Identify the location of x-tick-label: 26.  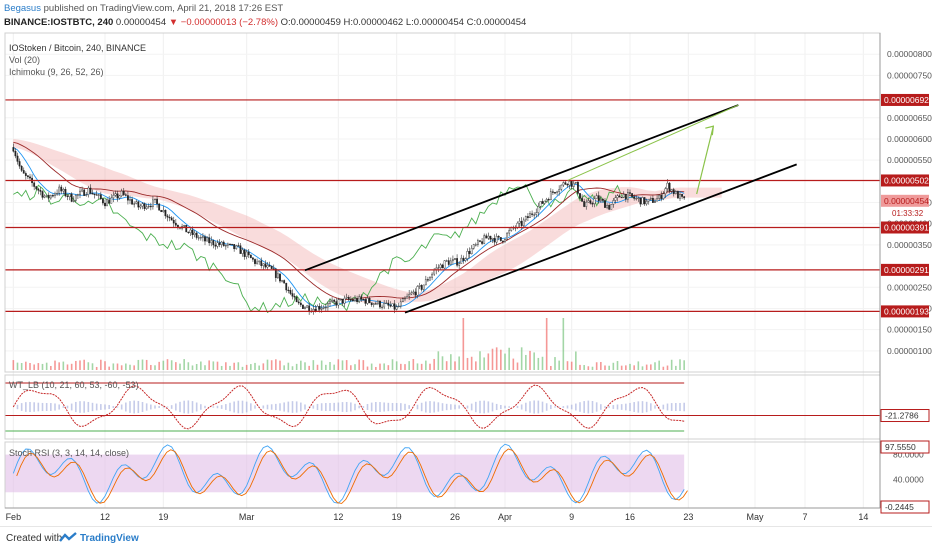
(455, 517).